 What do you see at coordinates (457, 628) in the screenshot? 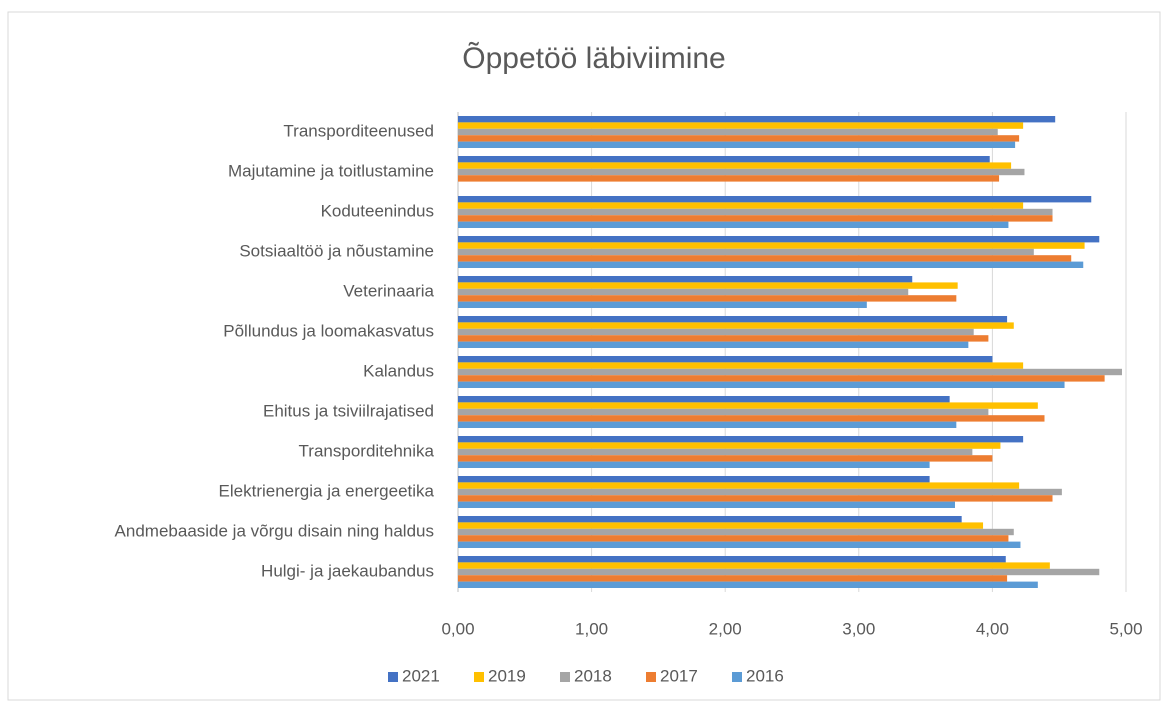
I see `x-tick-label: 0,00` at bounding box center [457, 628].